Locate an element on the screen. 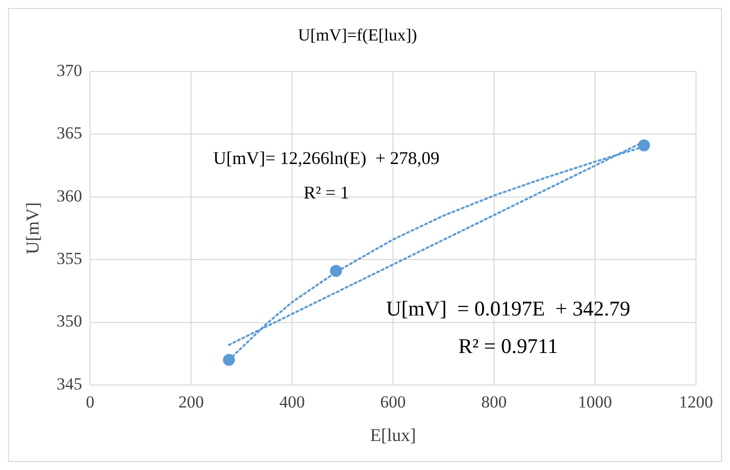  chart-title: U[mV]=f(E[lux]) is located at coordinates (358, 35).